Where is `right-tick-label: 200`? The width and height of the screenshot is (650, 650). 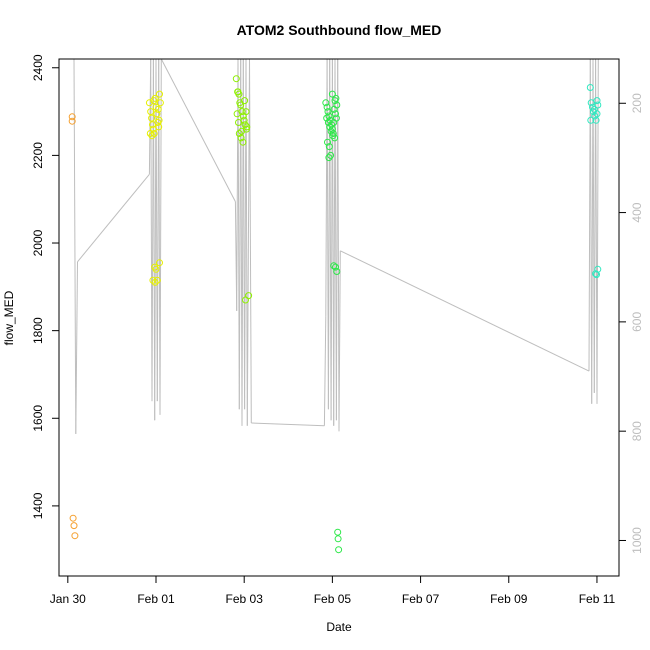
right-tick-label: 200 is located at coordinates (637, 103).